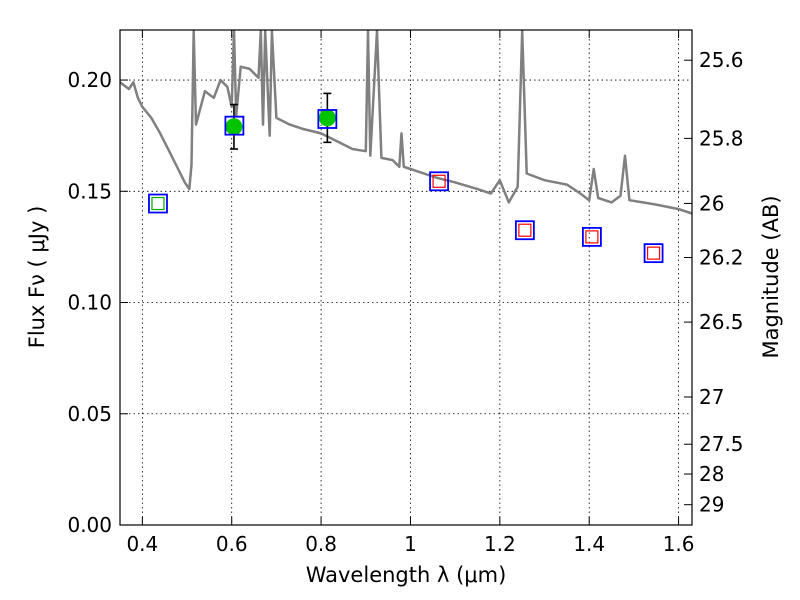 This screenshot has width=800, height=600. What do you see at coordinates (721, 138) in the screenshot?
I see `mag-tick-label: 25.8` at bounding box center [721, 138].